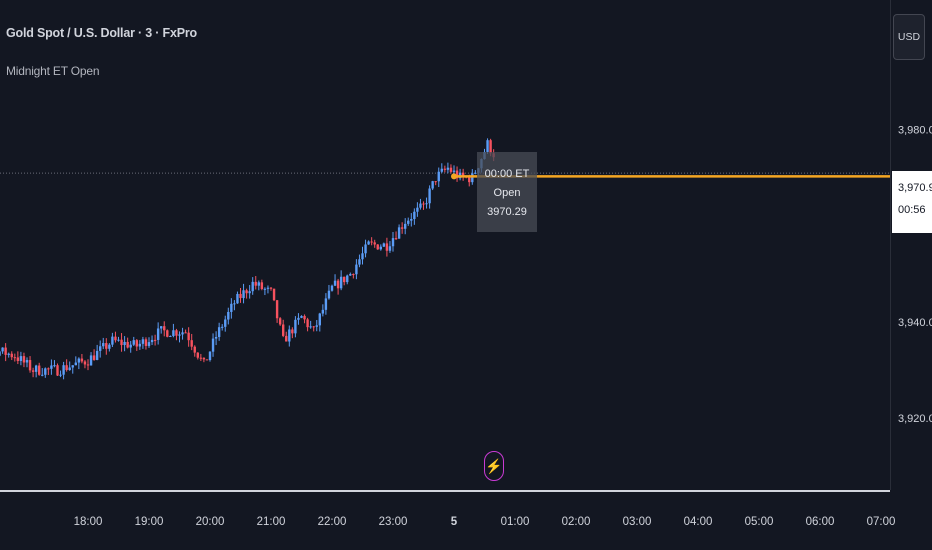 This screenshot has width=932, height=550. What do you see at coordinates (454, 522) in the screenshot?
I see `x-tick-label: 5` at bounding box center [454, 522].